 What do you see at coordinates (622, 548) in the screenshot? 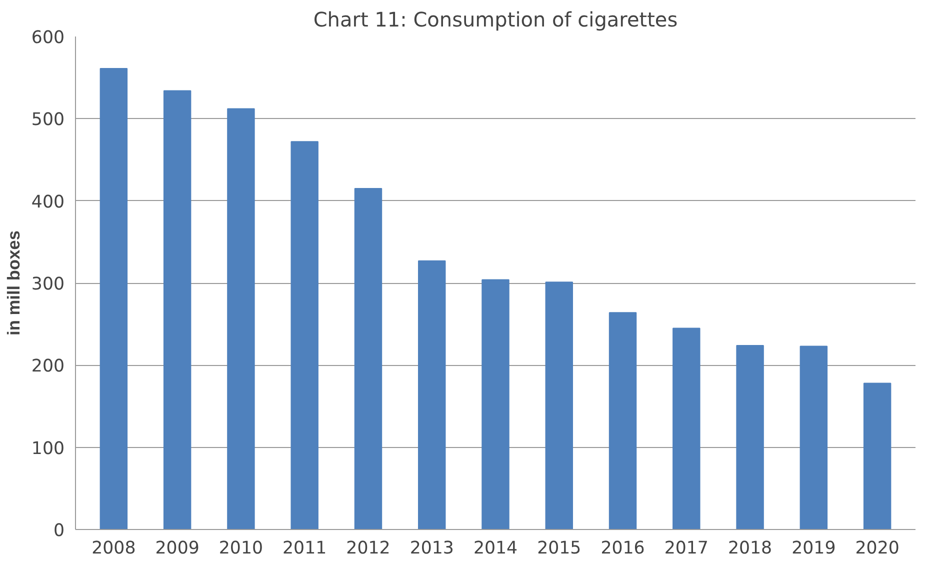
I see `x-tick-label: 2016` at bounding box center [622, 548].